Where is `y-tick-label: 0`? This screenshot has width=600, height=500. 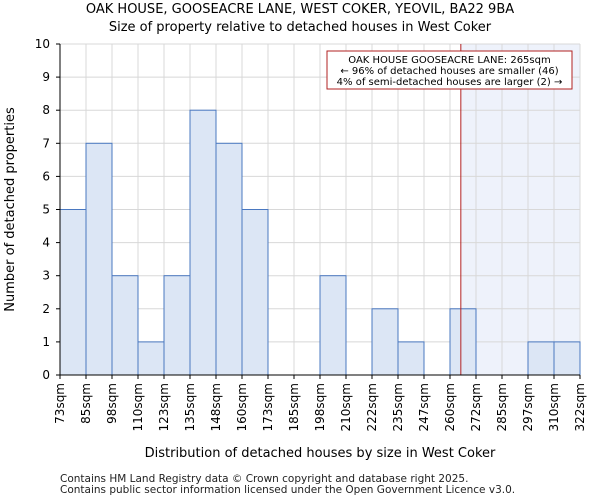 y-tick-label: 0 is located at coordinates (46, 375).